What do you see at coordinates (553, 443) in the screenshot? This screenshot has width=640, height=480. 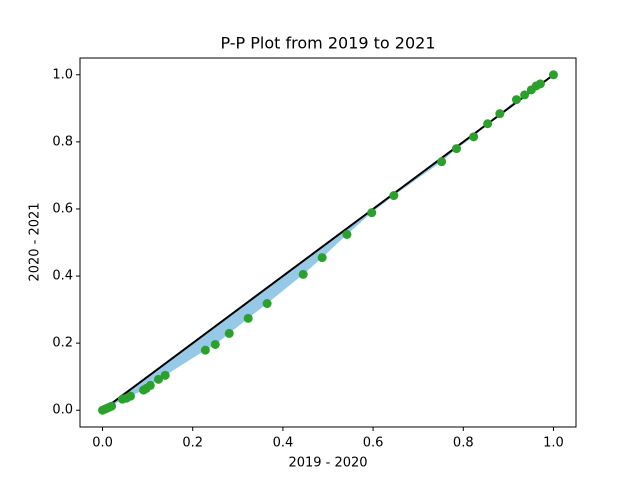 I see `x-tick-label: 1.0` at bounding box center [553, 443].